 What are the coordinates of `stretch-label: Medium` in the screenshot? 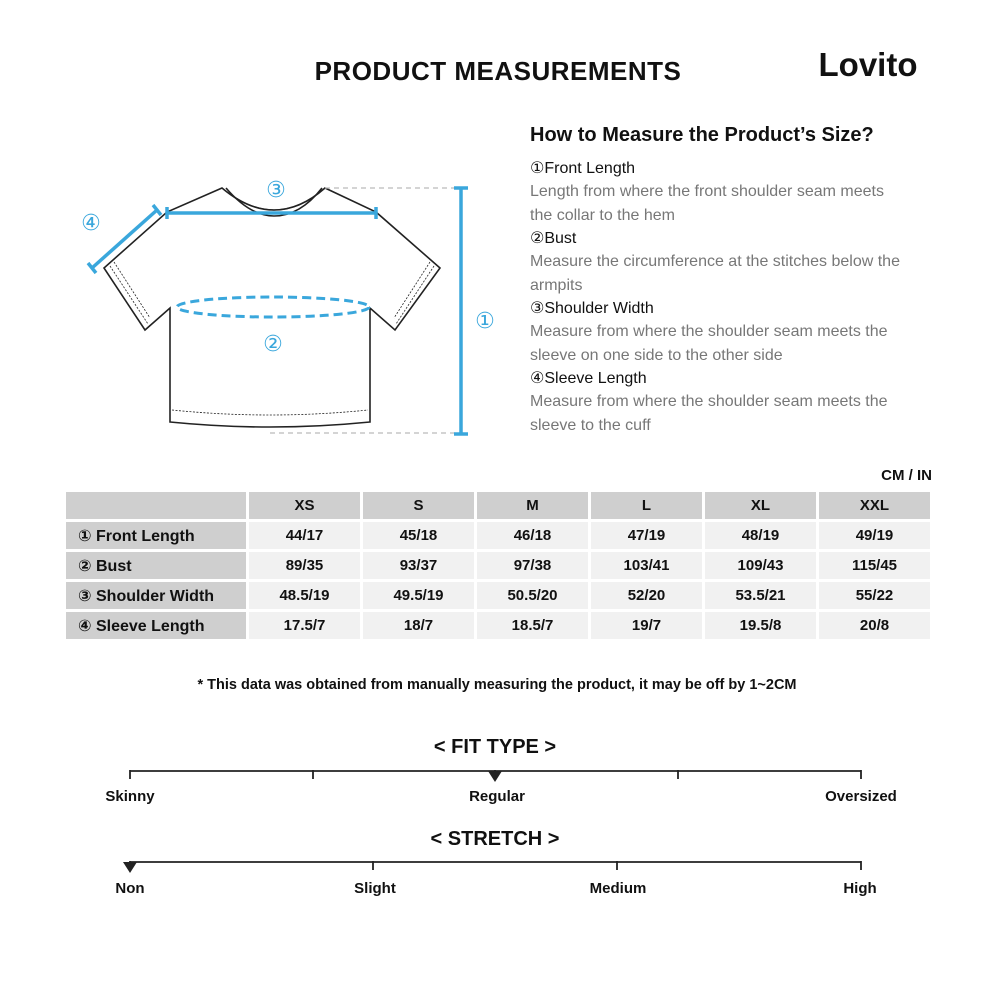 It's located at (618, 888).